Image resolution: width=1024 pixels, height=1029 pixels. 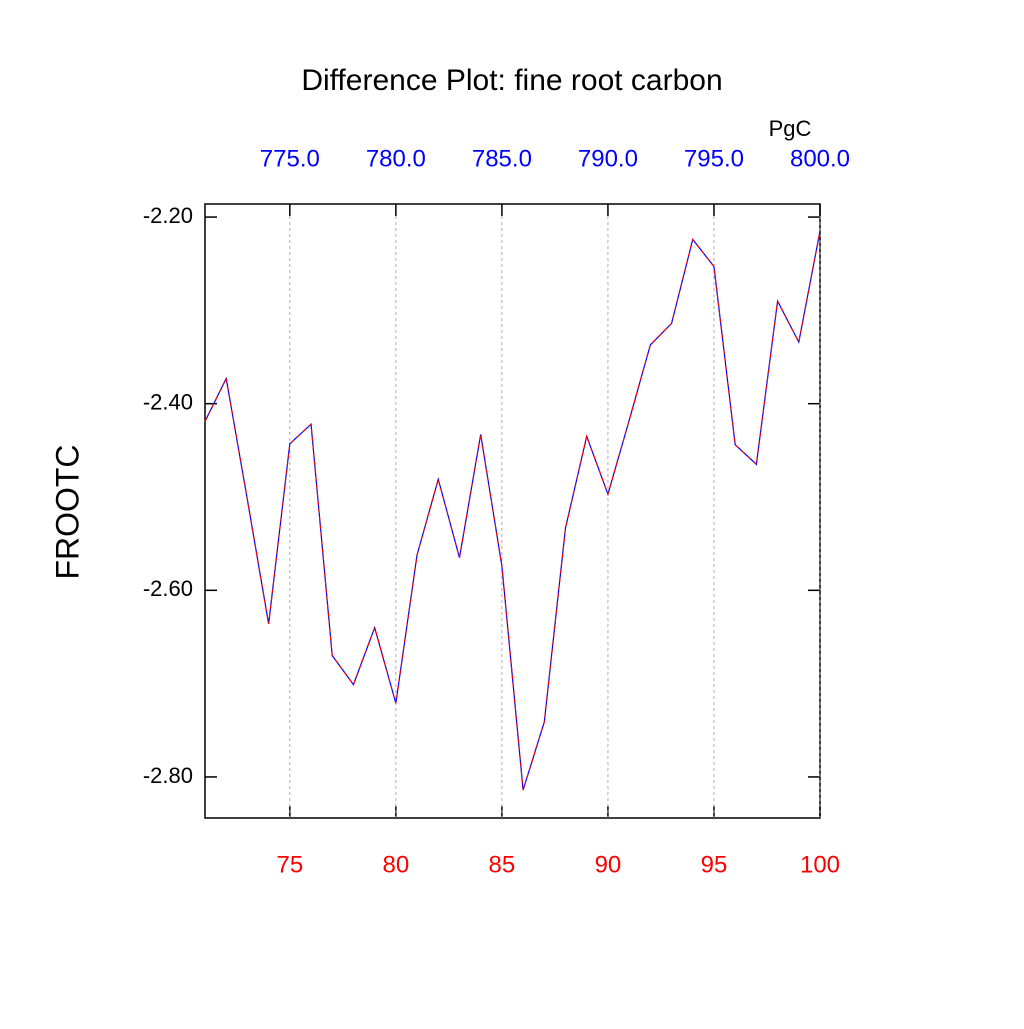 What do you see at coordinates (820, 158) in the screenshot?
I see `x2-tick-label: 800.0` at bounding box center [820, 158].